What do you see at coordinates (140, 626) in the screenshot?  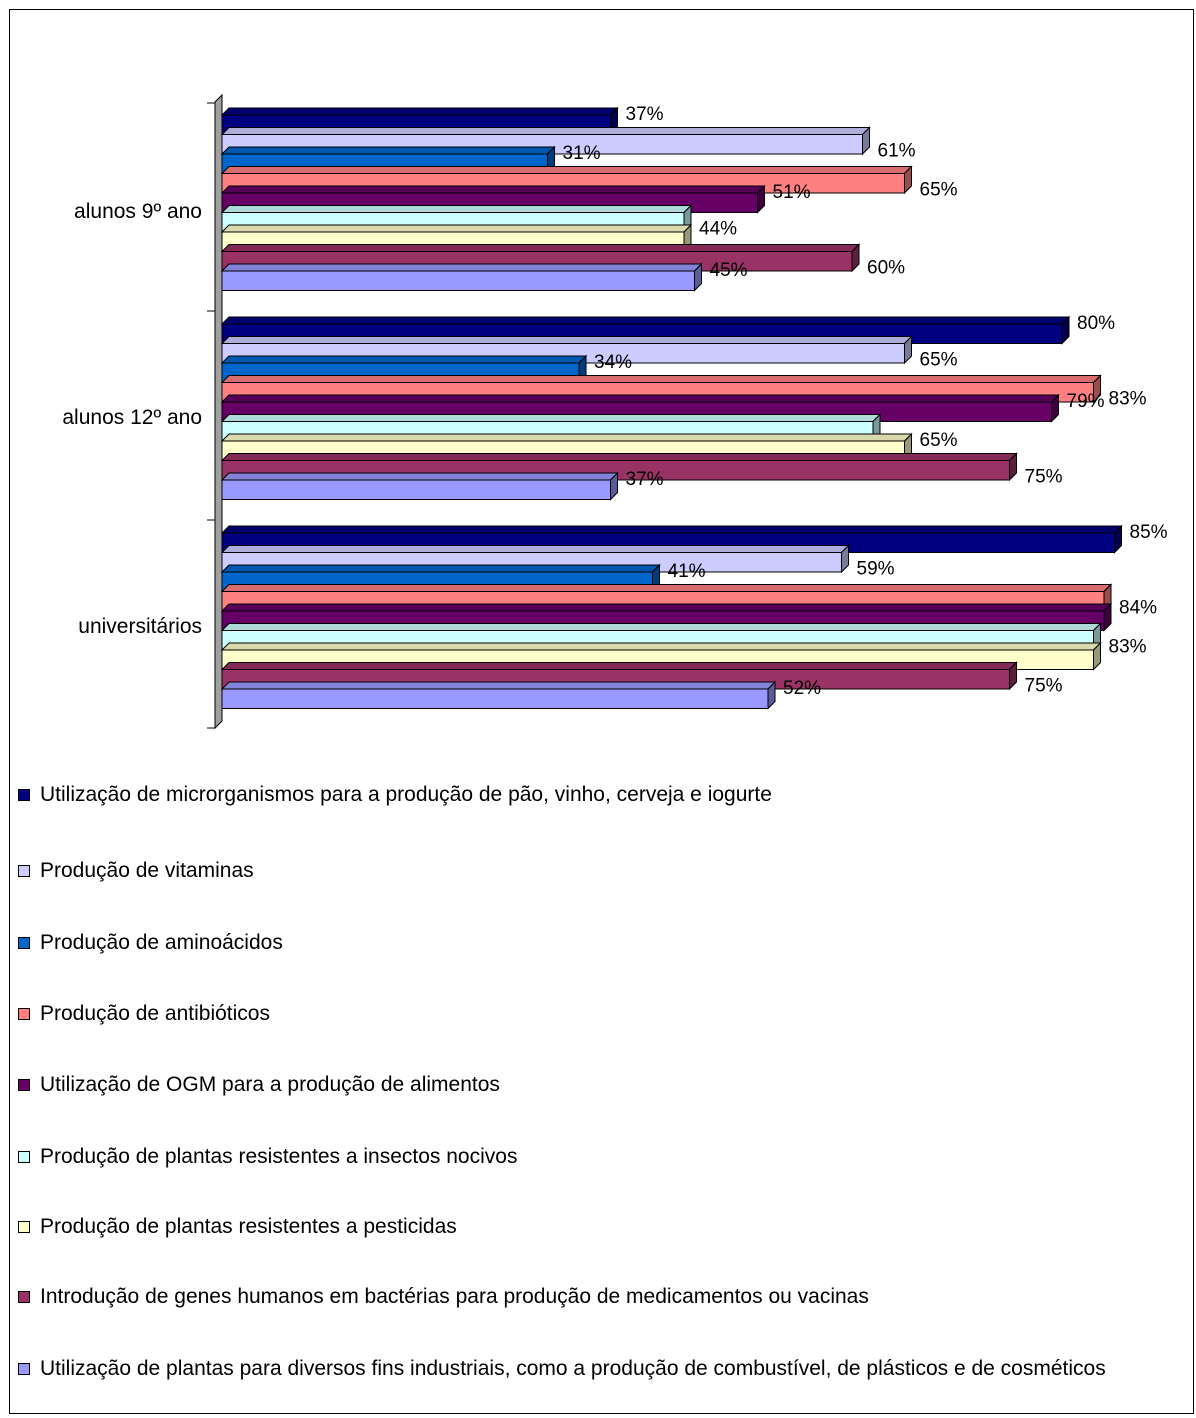 I see `category-label: universitários` at bounding box center [140, 626].